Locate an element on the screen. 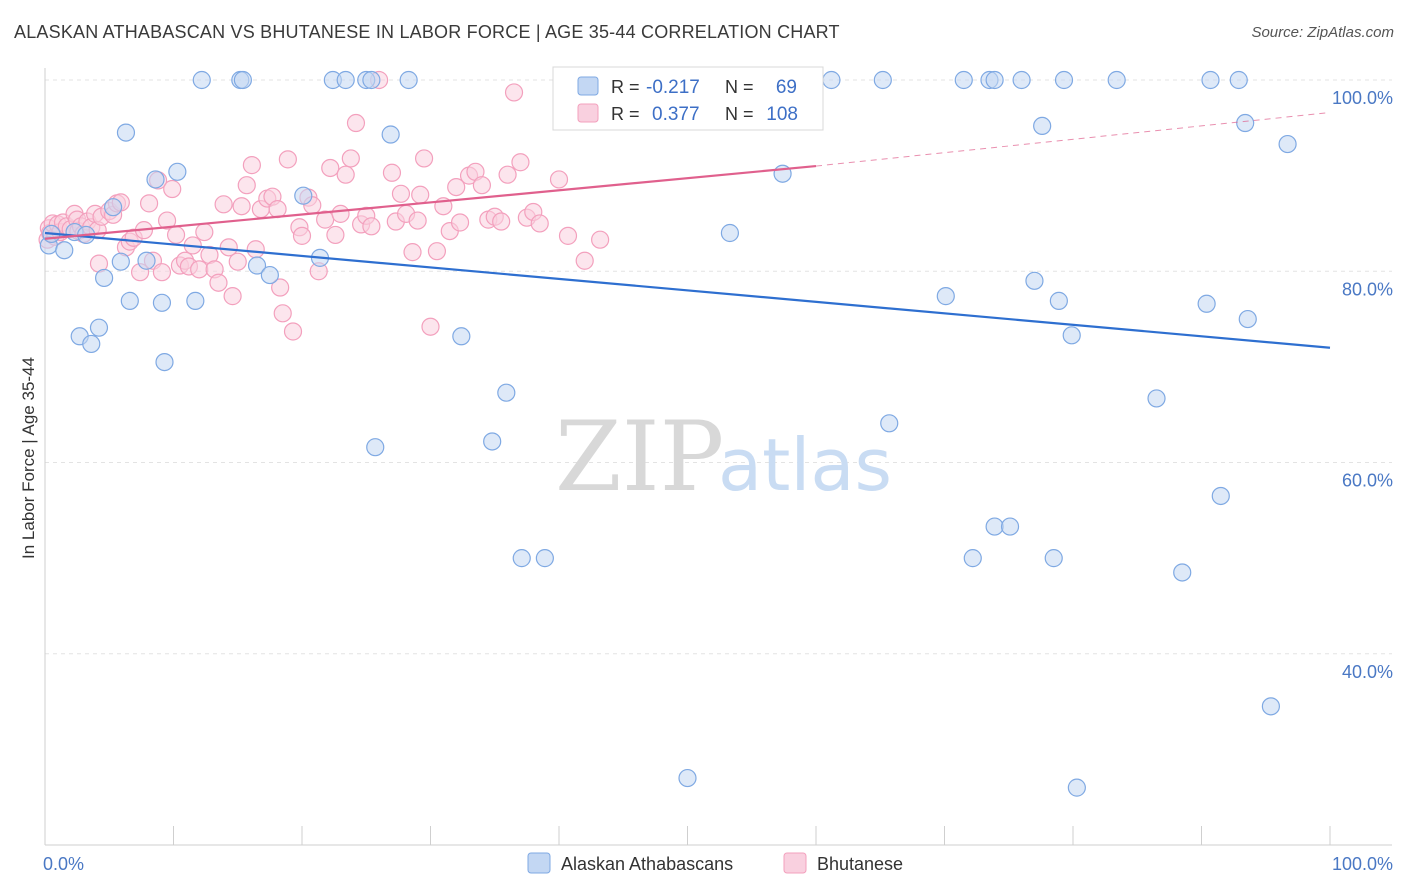  series-legend: Alaskan Athabascans Bhutanese is located at coordinates (715, 863).